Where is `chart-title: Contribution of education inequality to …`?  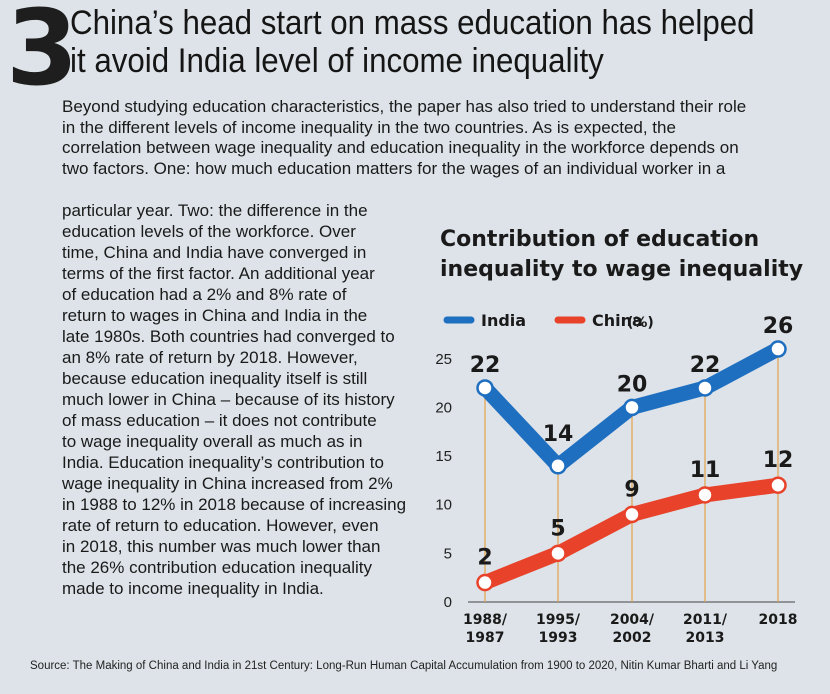 chart-title: Contribution of education inequality to … is located at coordinates (621, 255).